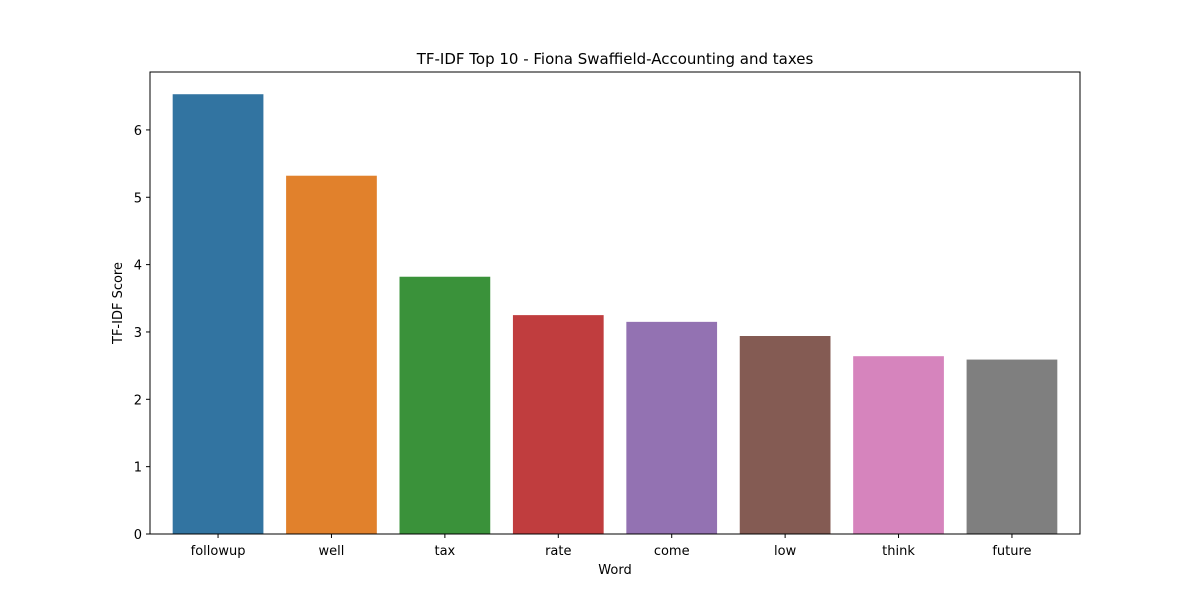  I want to click on bar-tax, so click(445, 405).